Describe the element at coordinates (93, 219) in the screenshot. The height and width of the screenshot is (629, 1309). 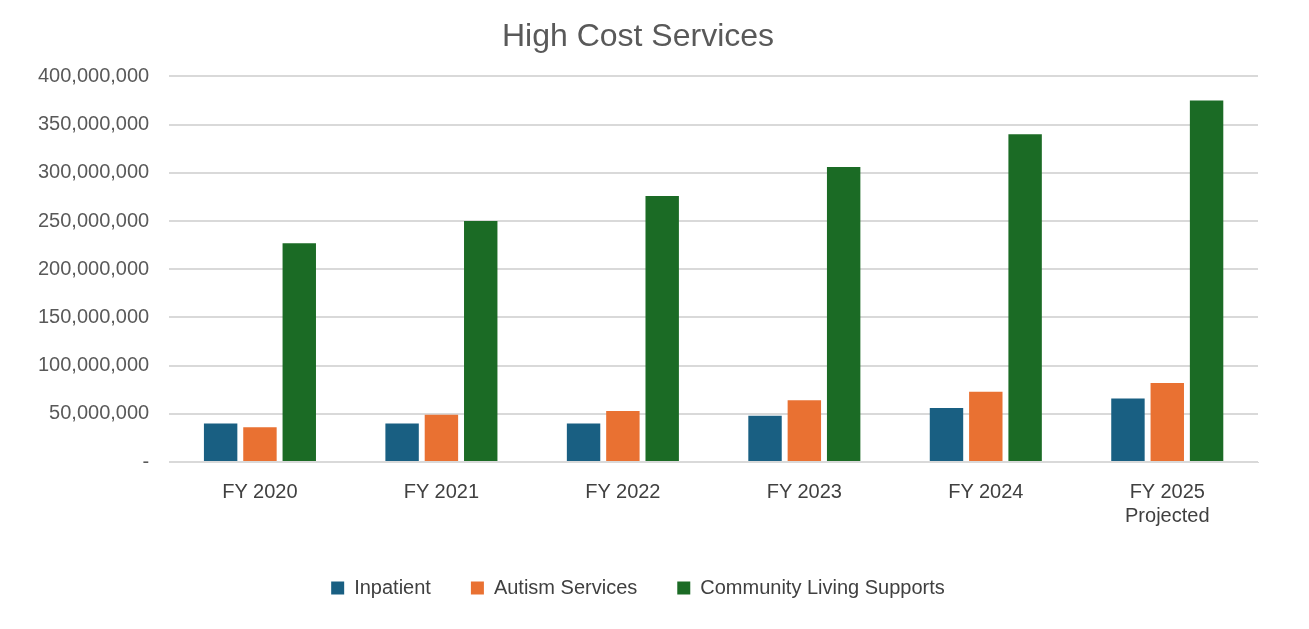
I see `y-tick-label: 250,000,000` at that location.